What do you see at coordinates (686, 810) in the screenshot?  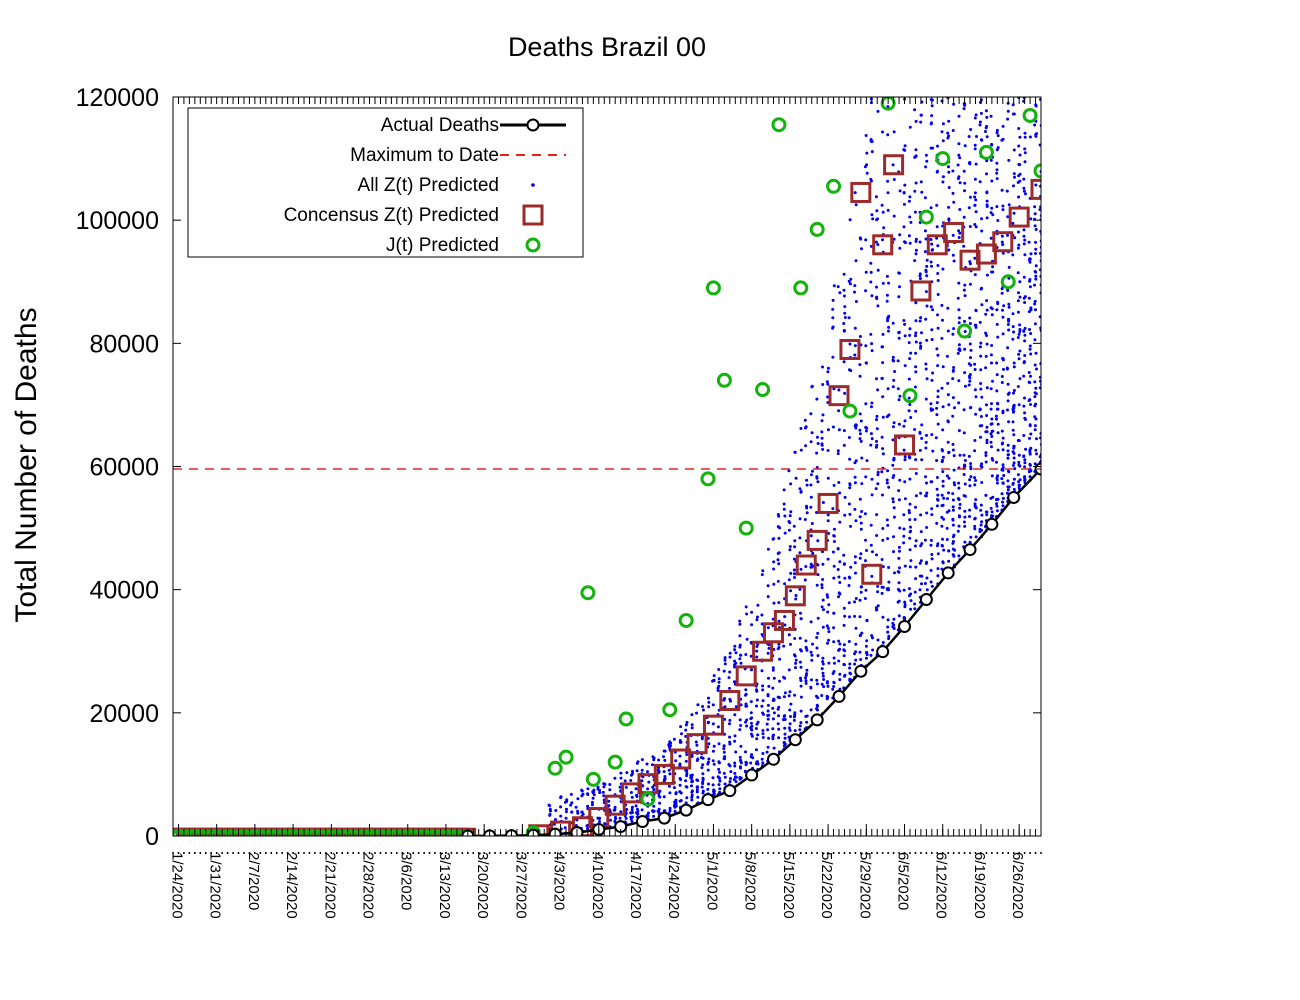 I see `actual-deaths-point` at bounding box center [686, 810].